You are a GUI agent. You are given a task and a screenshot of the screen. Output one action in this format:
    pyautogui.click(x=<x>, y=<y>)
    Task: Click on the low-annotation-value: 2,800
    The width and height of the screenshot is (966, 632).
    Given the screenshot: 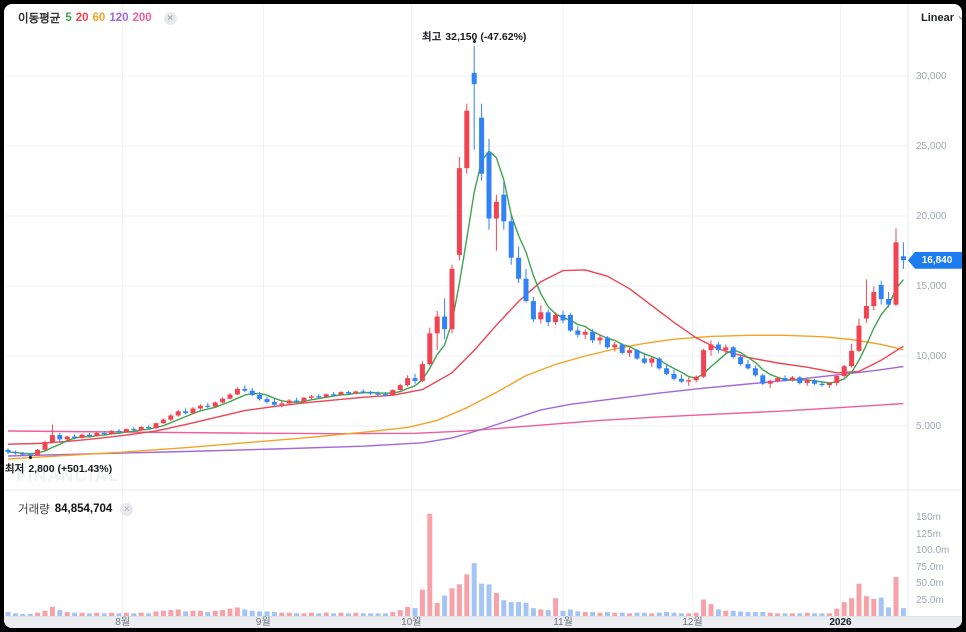 What is the action you would take?
    pyautogui.click(x=41, y=468)
    